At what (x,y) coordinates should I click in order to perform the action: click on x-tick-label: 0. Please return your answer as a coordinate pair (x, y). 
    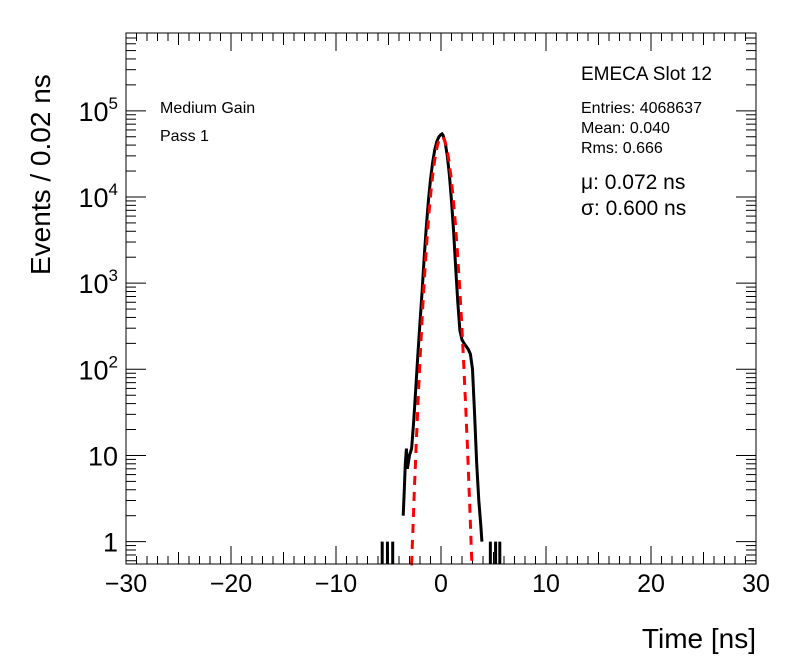
    Looking at the image, I should click on (441, 584).